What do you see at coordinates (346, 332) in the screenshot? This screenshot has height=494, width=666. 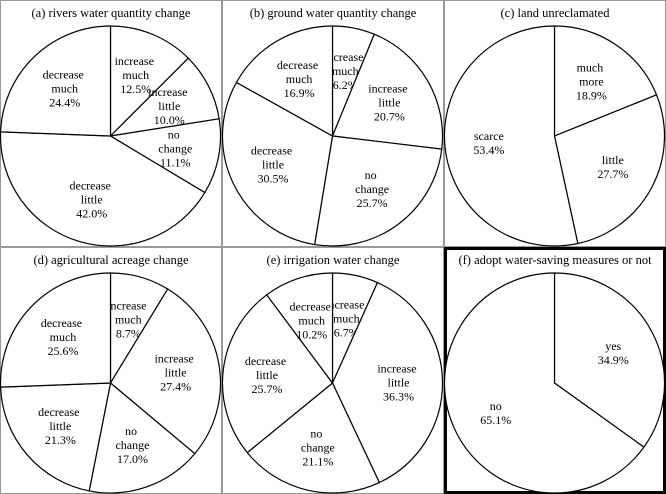 I see `slice-value-label: 6.7%` at bounding box center [346, 332].